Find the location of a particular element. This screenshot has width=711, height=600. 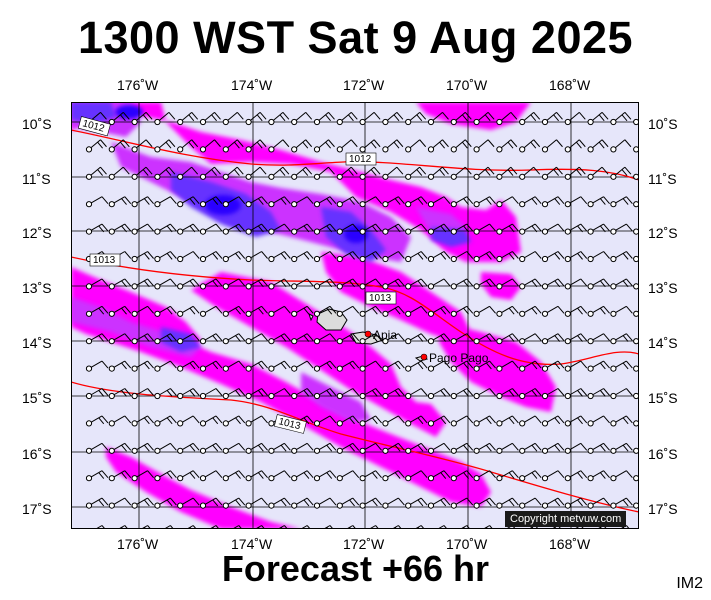

lat-label-right: 13˚S is located at coordinates (663, 288).